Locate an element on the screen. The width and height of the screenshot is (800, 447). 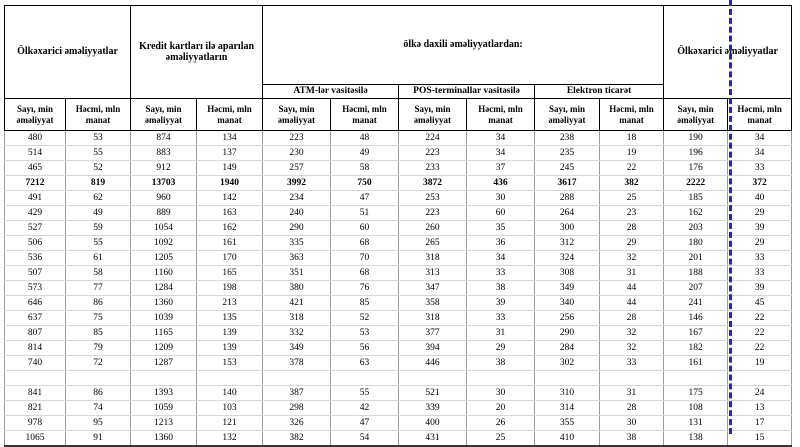
table-cell: 264 is located at coordinates (567, 213).